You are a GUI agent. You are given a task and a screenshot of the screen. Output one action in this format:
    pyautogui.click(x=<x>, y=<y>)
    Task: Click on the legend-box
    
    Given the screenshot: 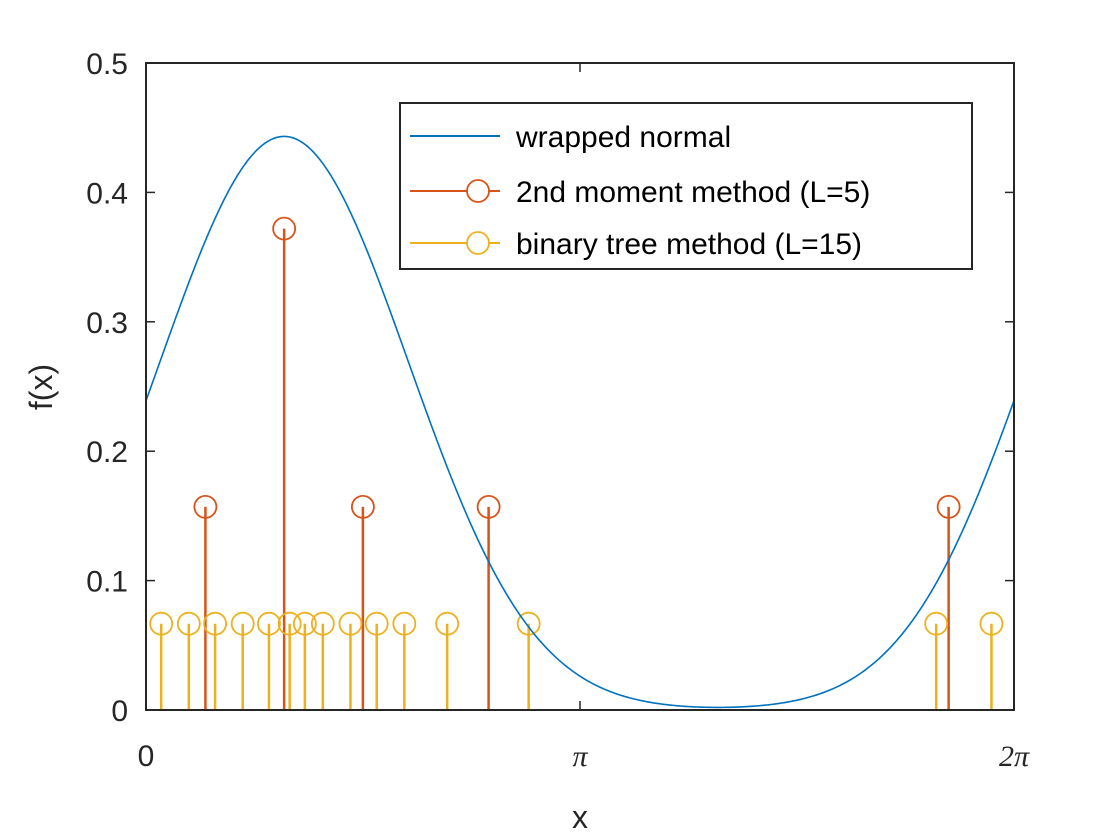 What is the action you would take?
    pyautogui.click(x=686, y=186)
    